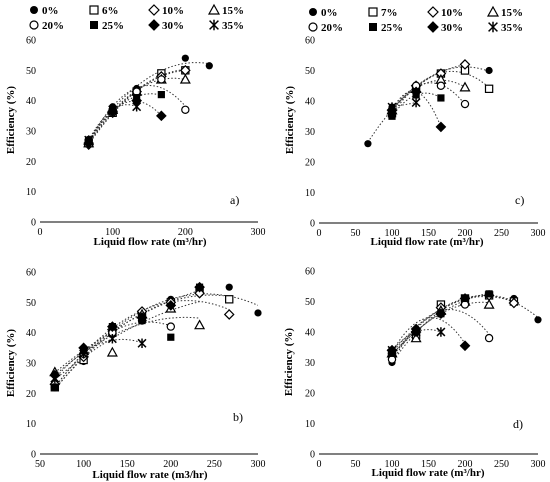 The image size is (550, 482). What do you see at coordinates (161, 116) in the screenshot?
I see `panel-a-point-30%` at bounding box center [161, 116].